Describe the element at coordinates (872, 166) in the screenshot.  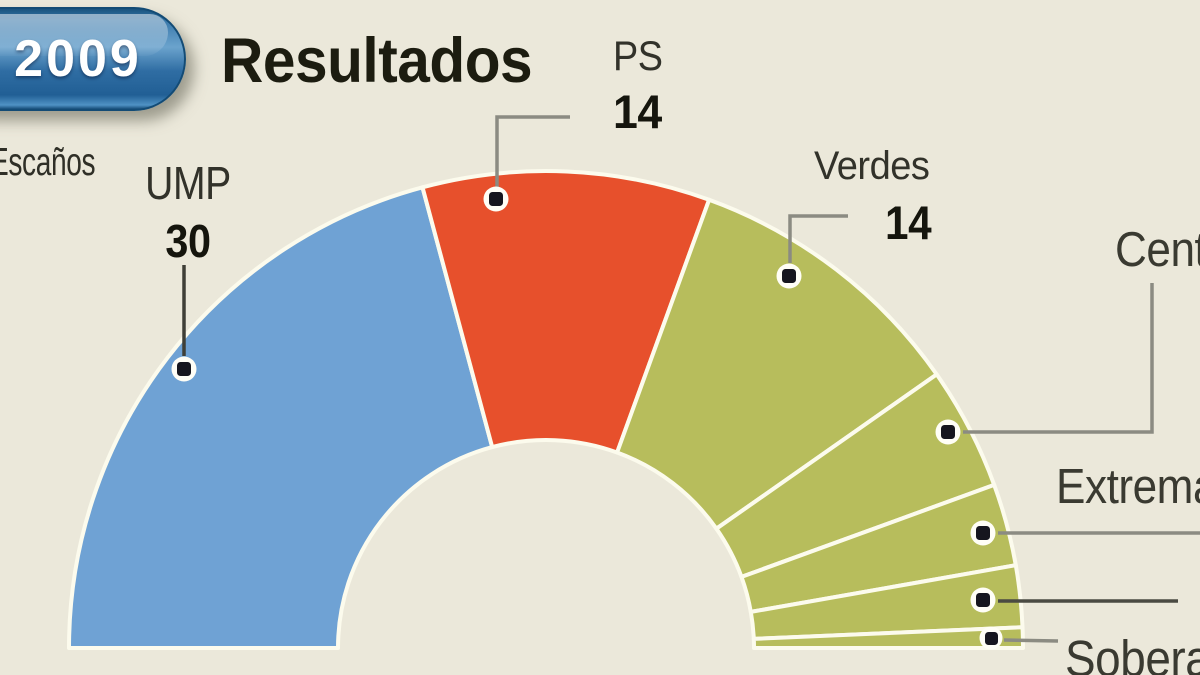
I see `verdes-party-label: Verdes` at that location.